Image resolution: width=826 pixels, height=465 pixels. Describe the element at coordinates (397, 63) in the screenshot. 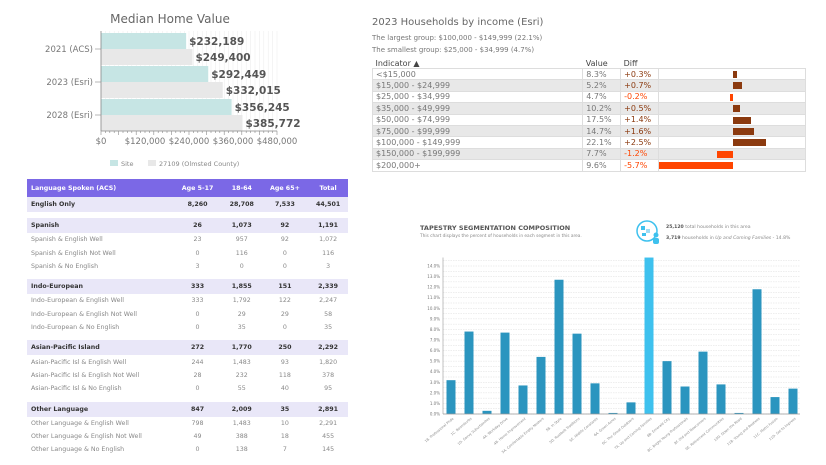

I see `indicator-column-header: Indicator ▲` at that location.